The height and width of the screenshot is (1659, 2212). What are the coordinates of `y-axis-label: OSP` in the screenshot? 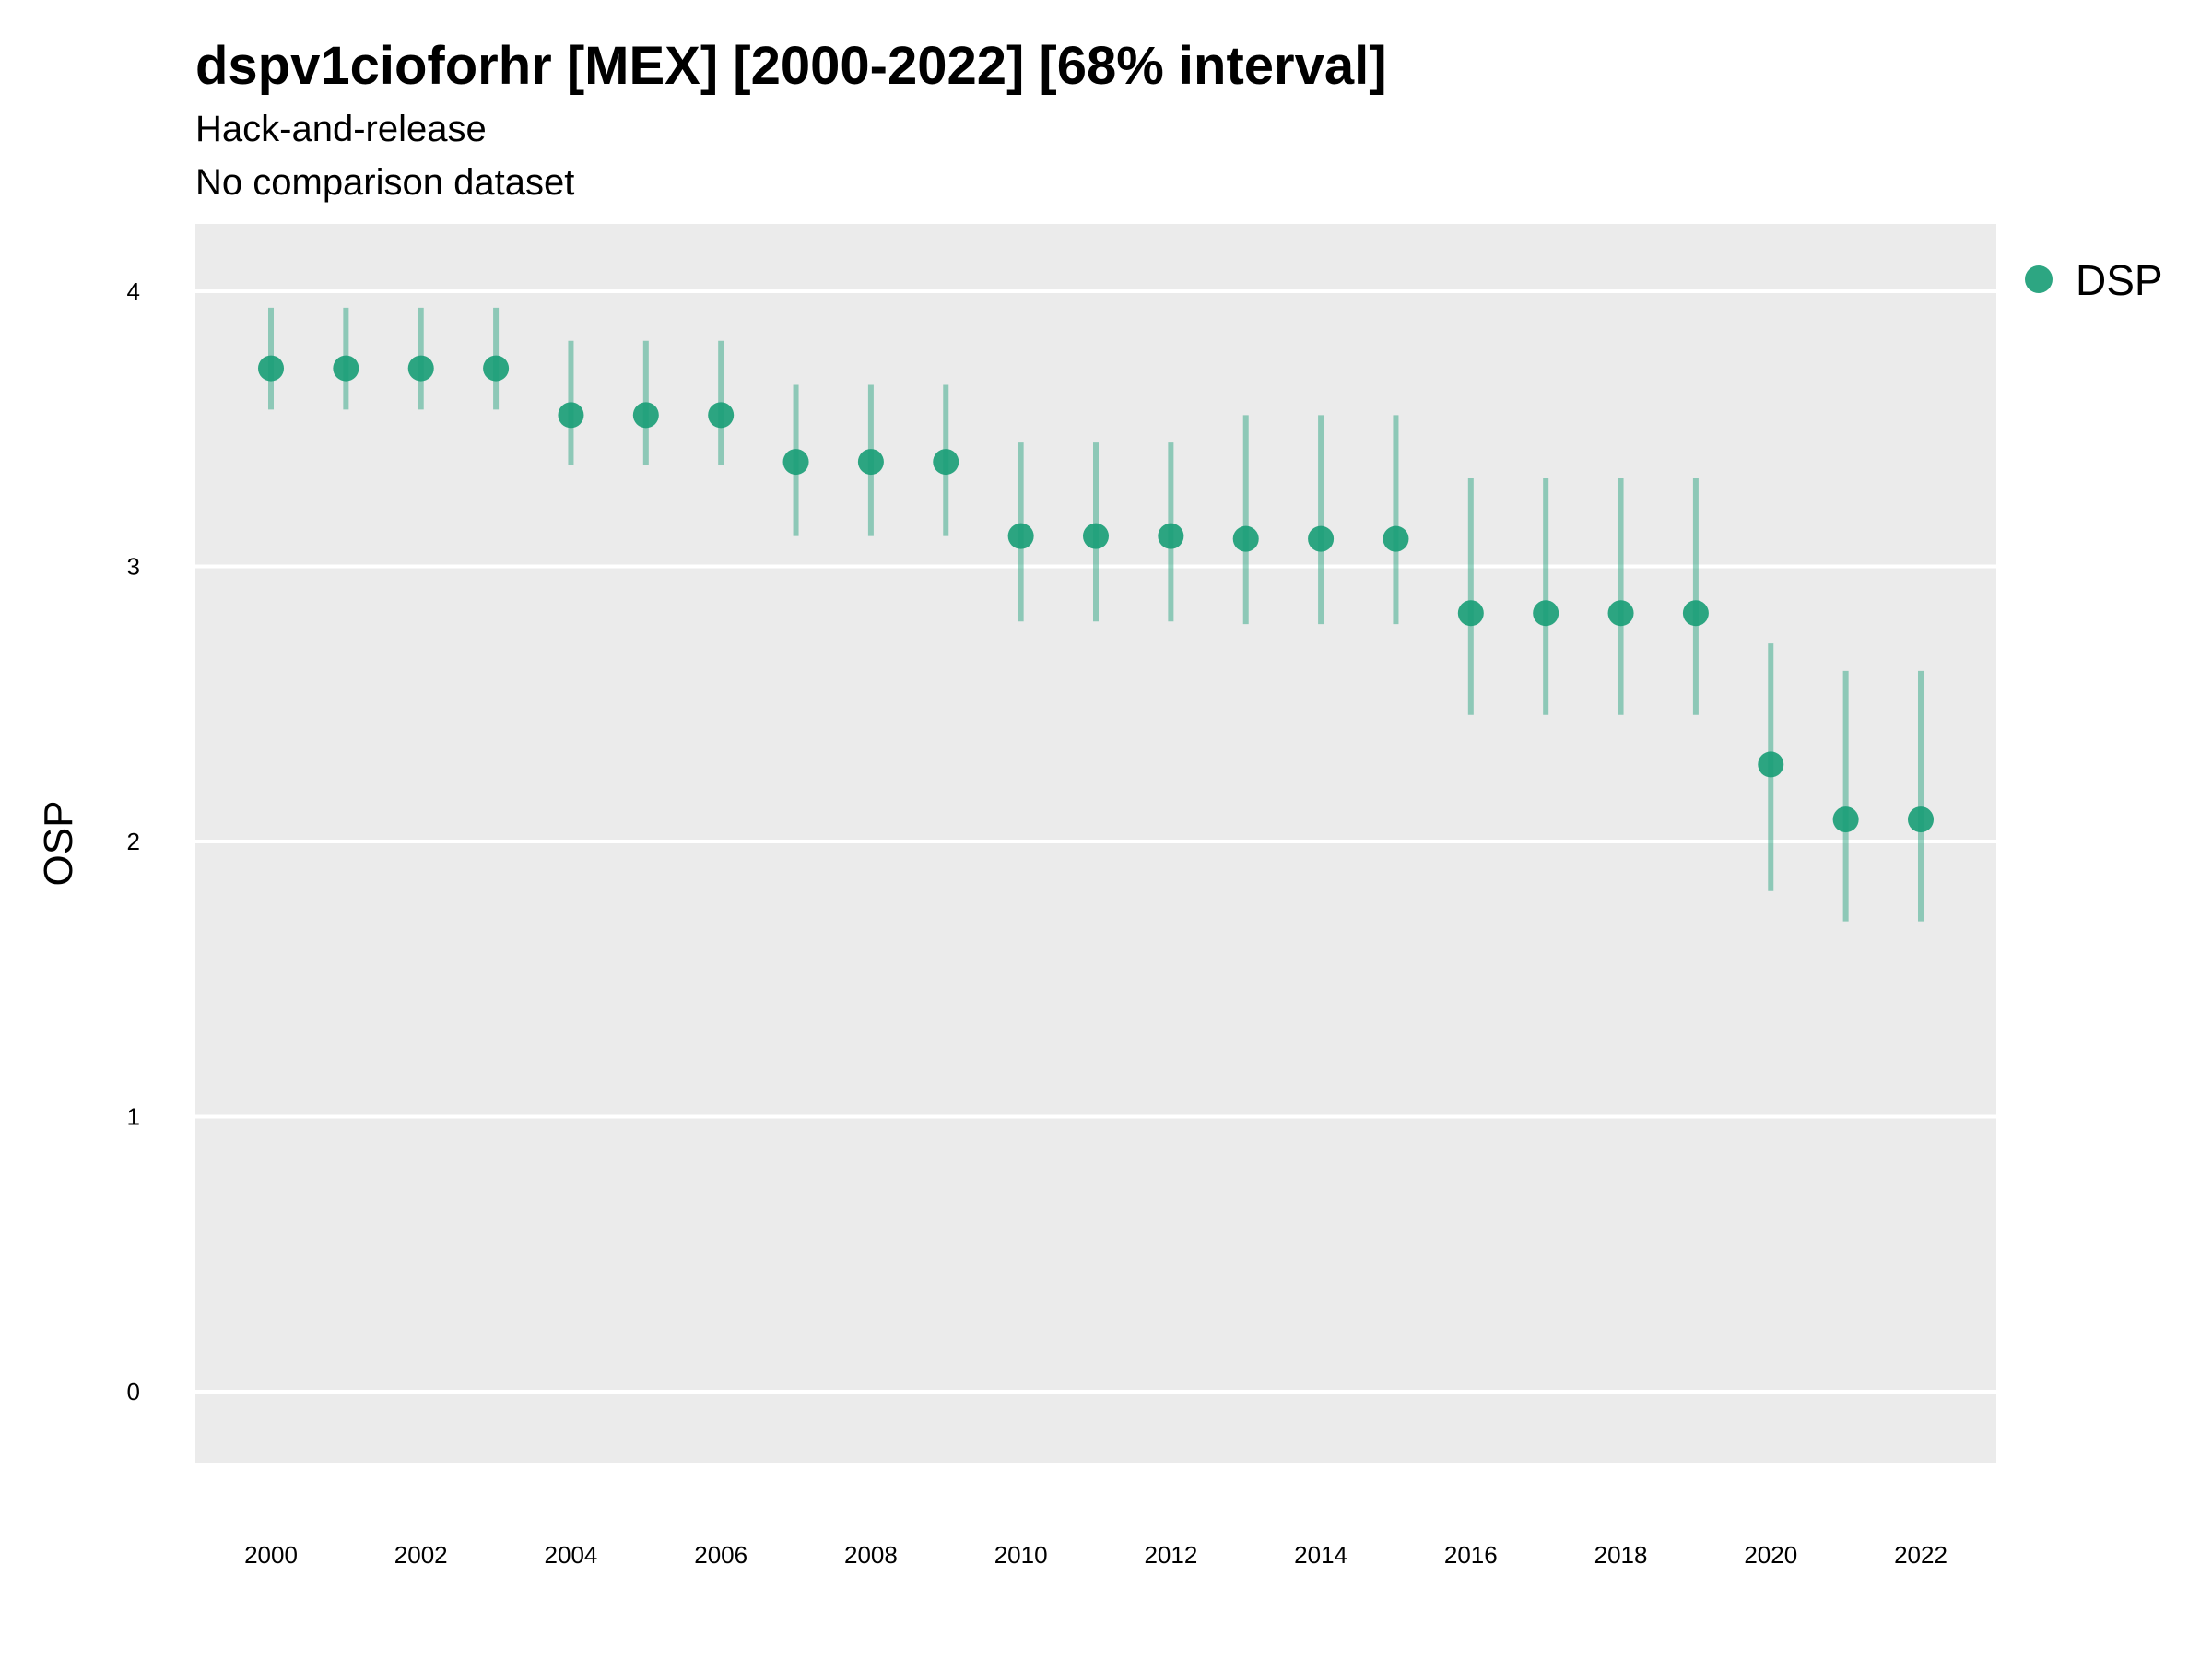 It's located at (58, 844).